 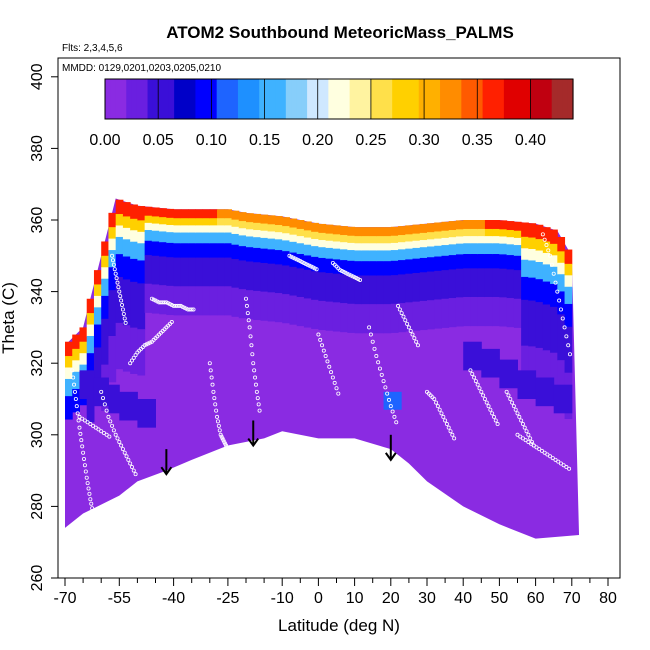 What do you see at coordinates (370, 140) in the screenshot?
I see `colorbar-tick-label: 0.25` at bounding box center [370, 140].